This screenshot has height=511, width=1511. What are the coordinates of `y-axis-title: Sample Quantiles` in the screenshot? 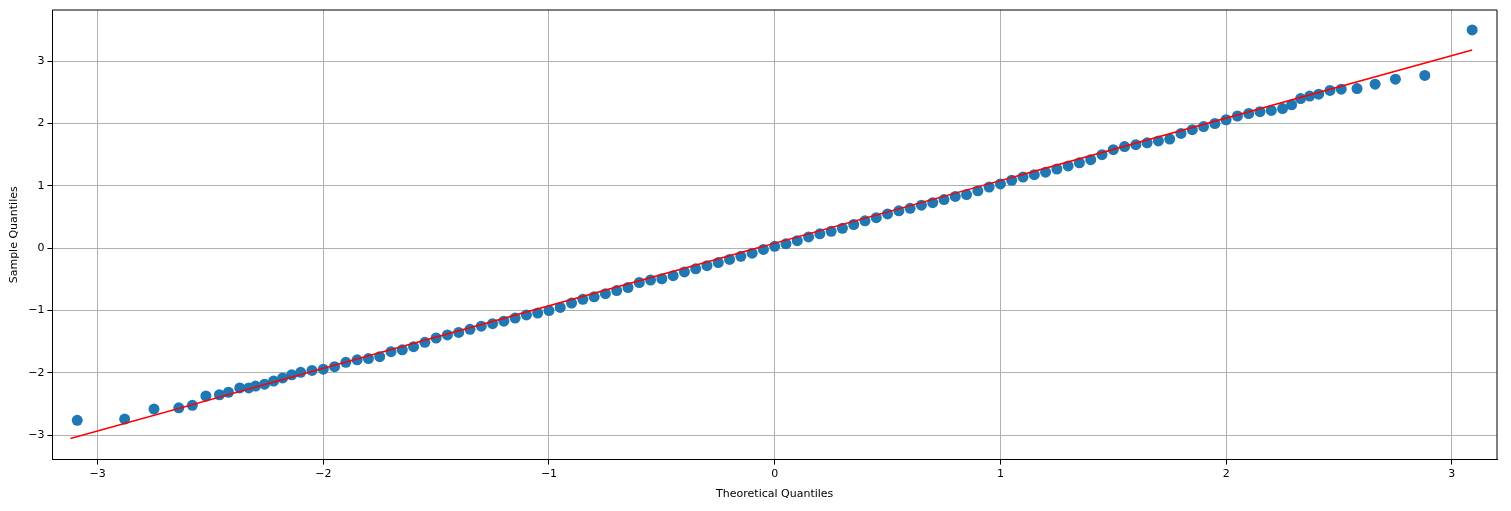 It's located at (14, 235).